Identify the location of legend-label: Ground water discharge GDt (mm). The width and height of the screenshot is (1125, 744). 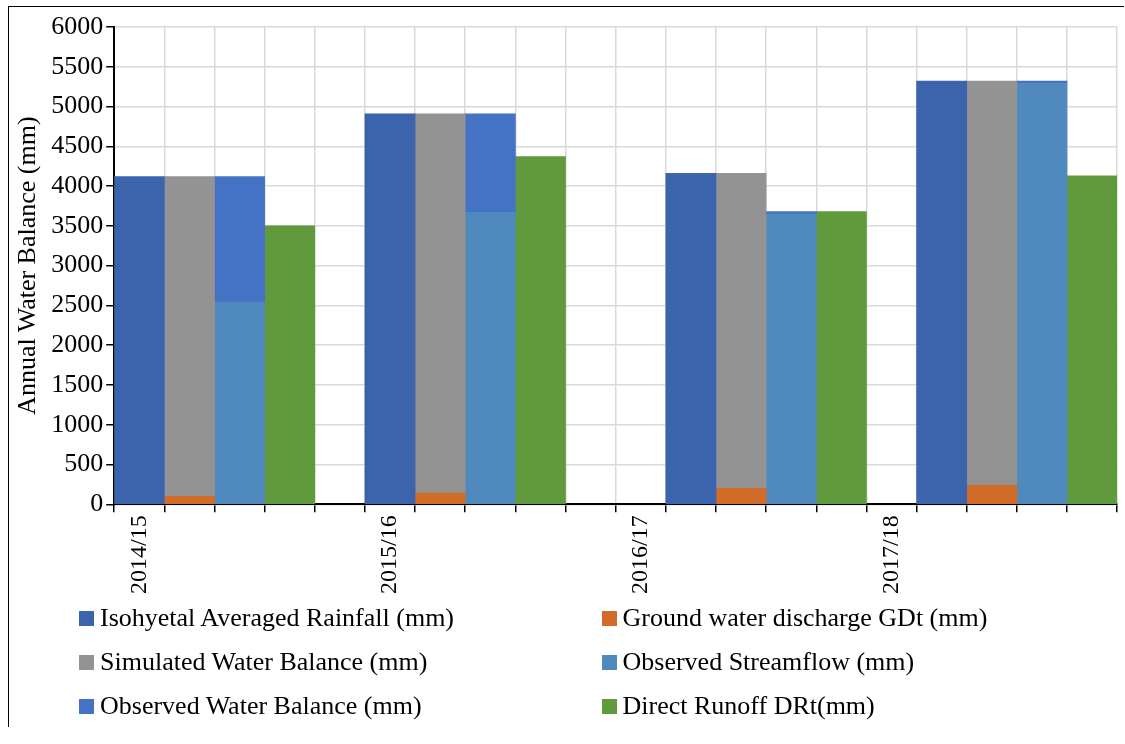
(805, 618).